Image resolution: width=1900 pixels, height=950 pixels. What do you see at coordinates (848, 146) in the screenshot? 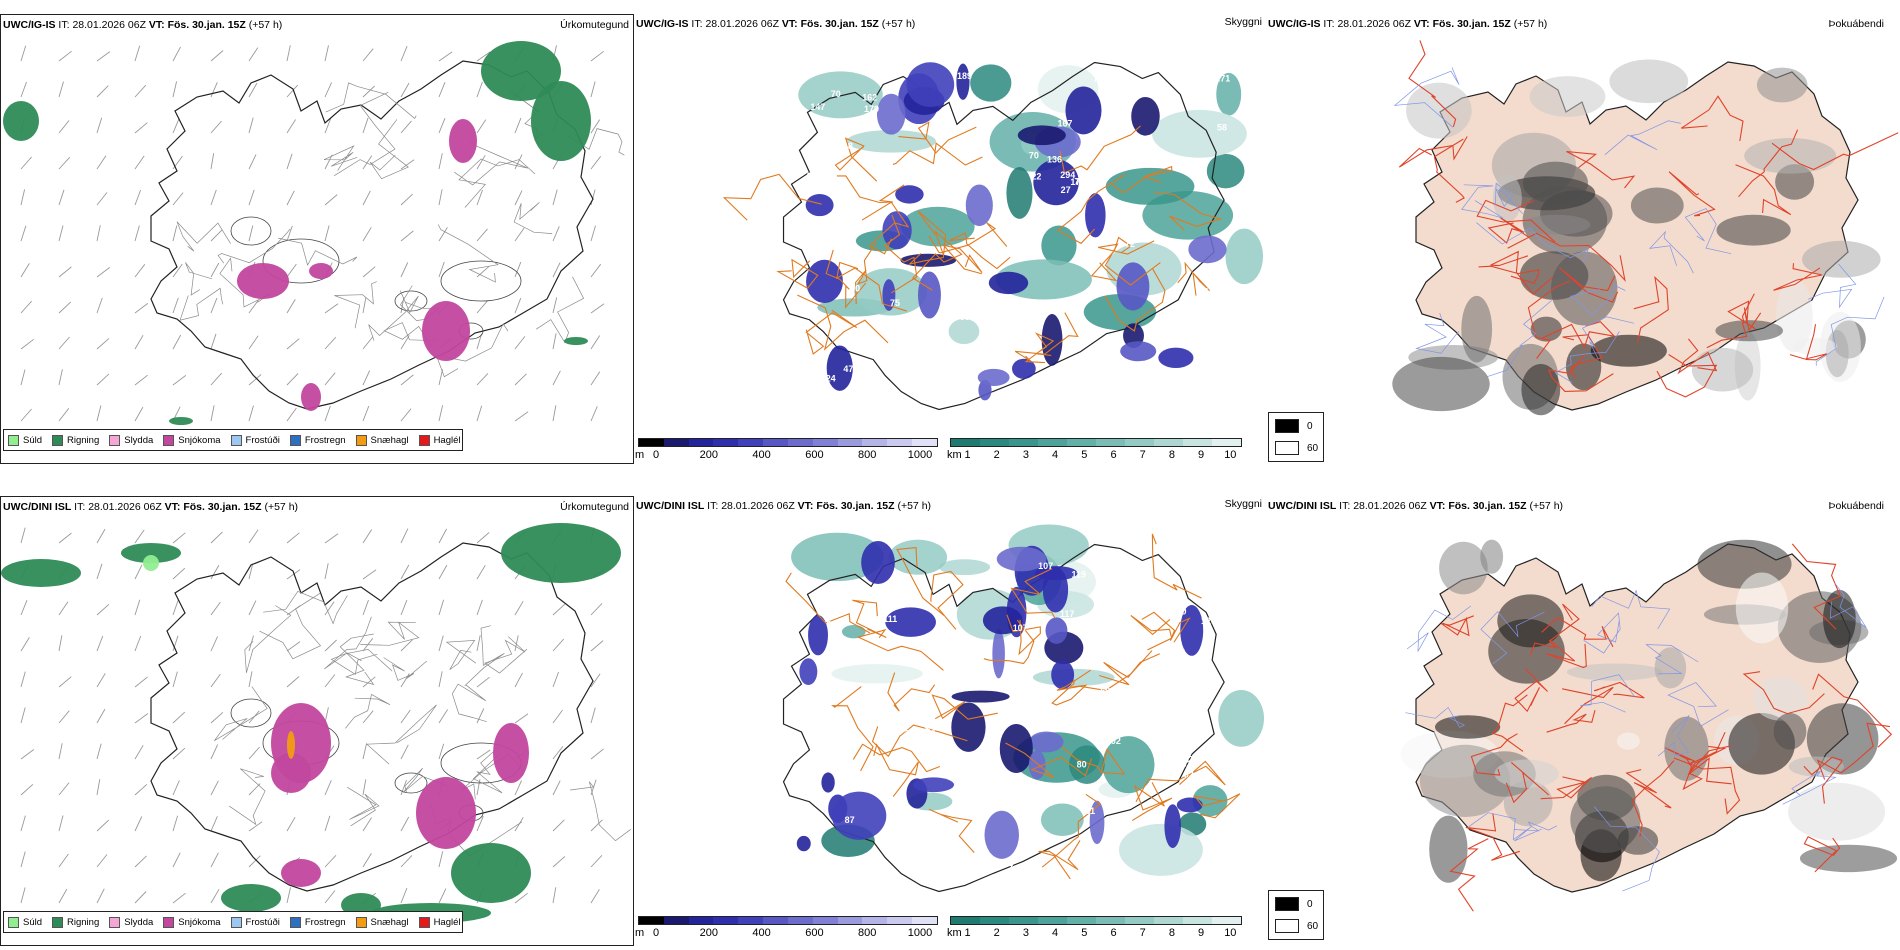
I see `vis-value-label: 18` at bounding box center [848, 146].